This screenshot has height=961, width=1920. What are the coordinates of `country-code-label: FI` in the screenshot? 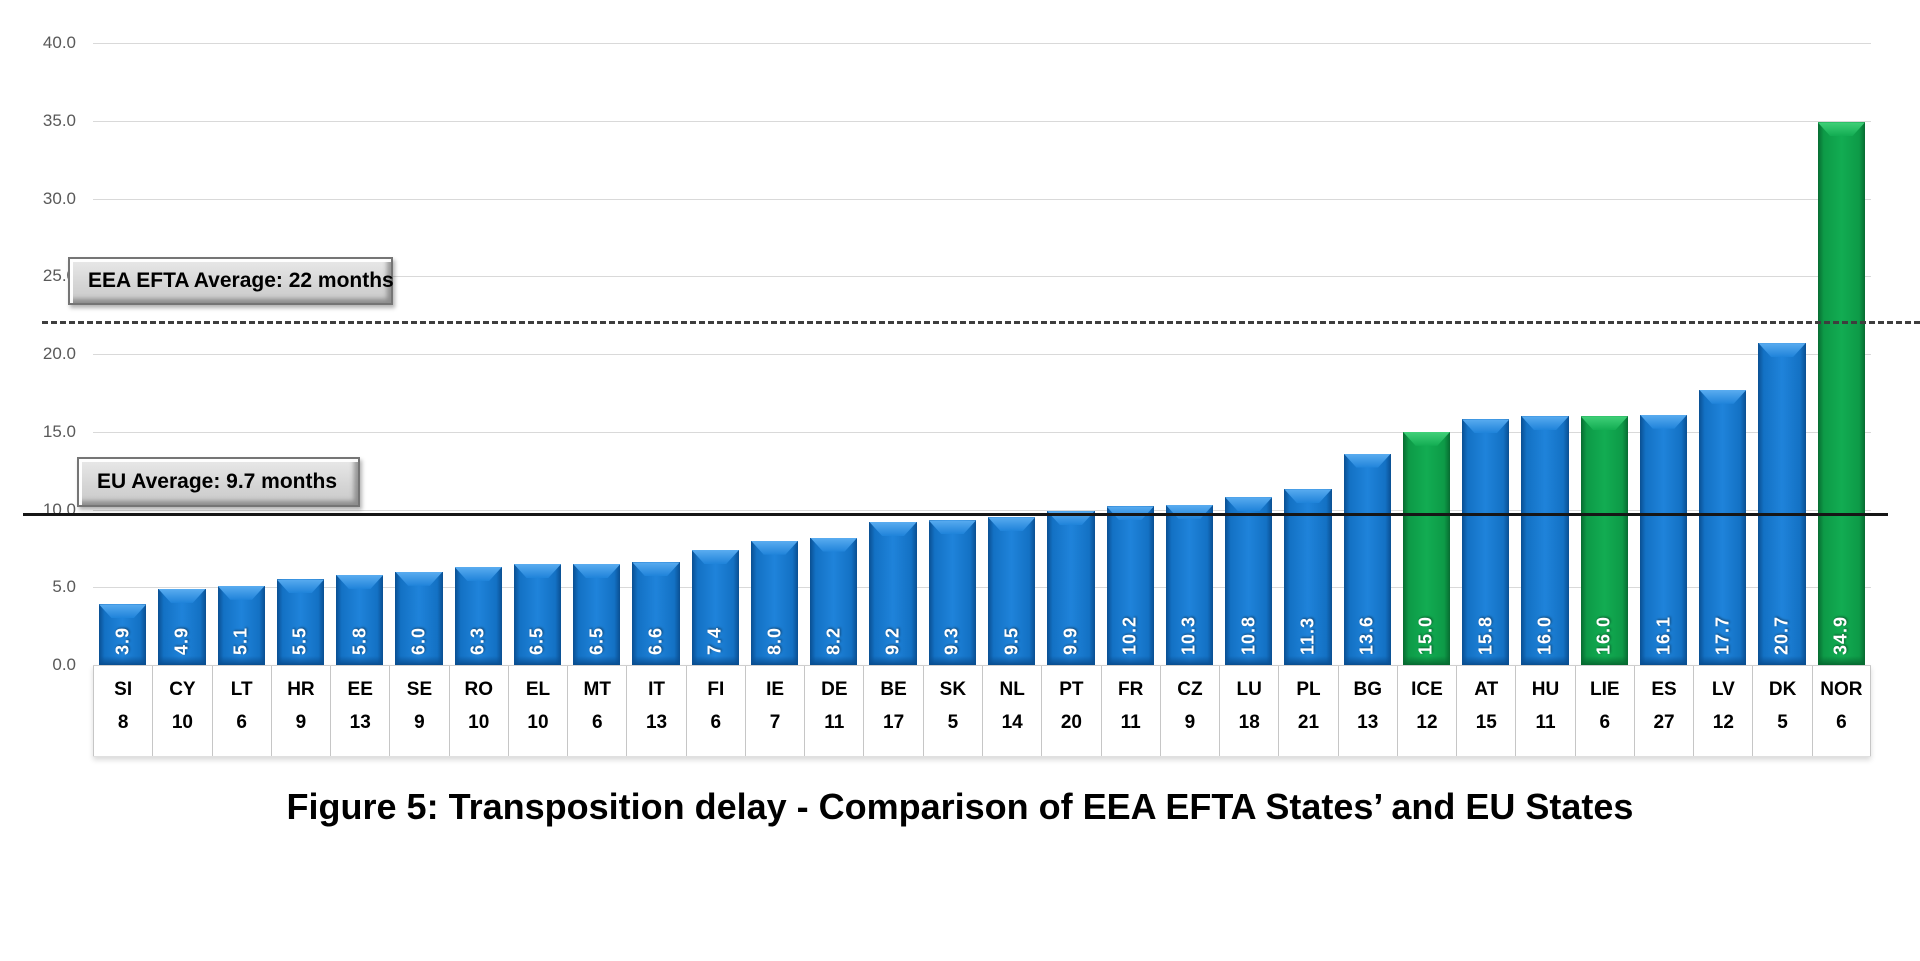 It's located at (716, 689).